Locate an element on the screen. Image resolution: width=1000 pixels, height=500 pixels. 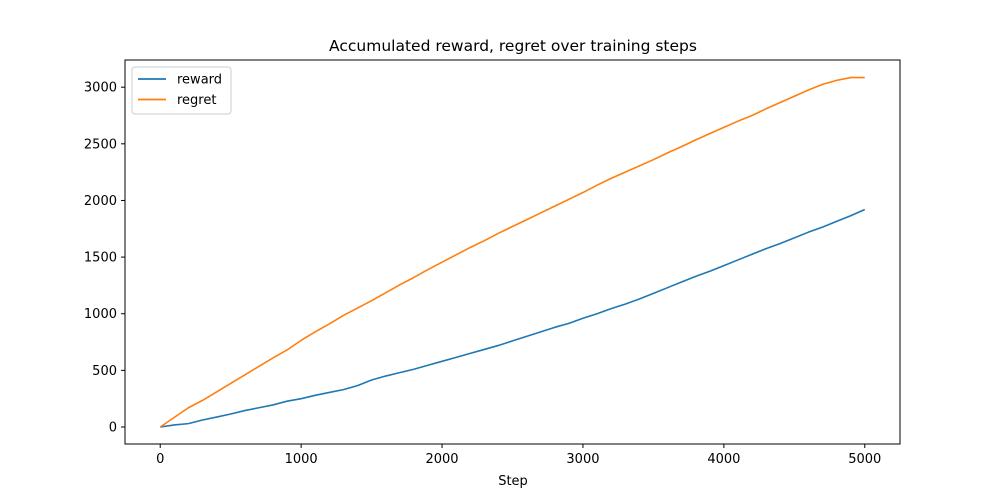
legend: reward regret is located at coordinates (181, 90).